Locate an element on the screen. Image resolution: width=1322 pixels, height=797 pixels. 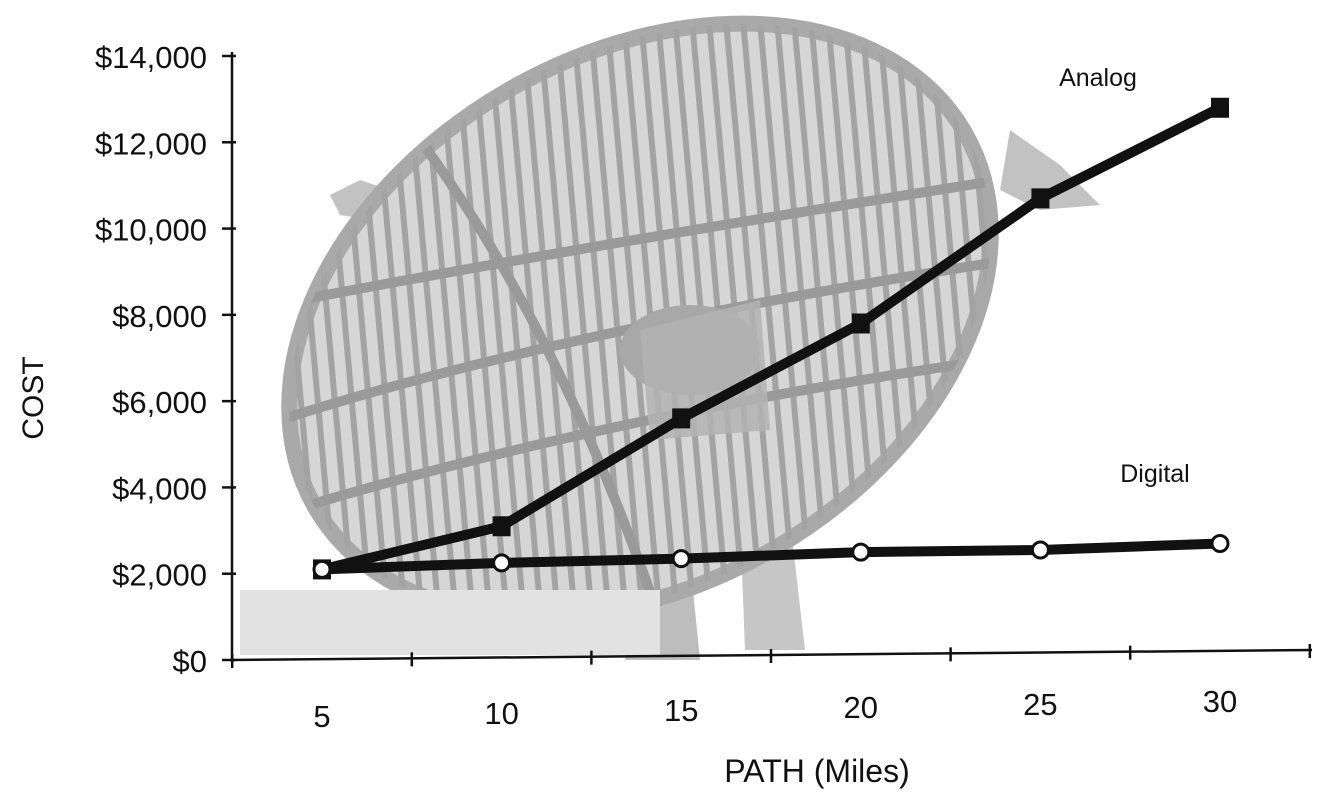
x-tick-label: 10 is located at coordinates (501, 713).